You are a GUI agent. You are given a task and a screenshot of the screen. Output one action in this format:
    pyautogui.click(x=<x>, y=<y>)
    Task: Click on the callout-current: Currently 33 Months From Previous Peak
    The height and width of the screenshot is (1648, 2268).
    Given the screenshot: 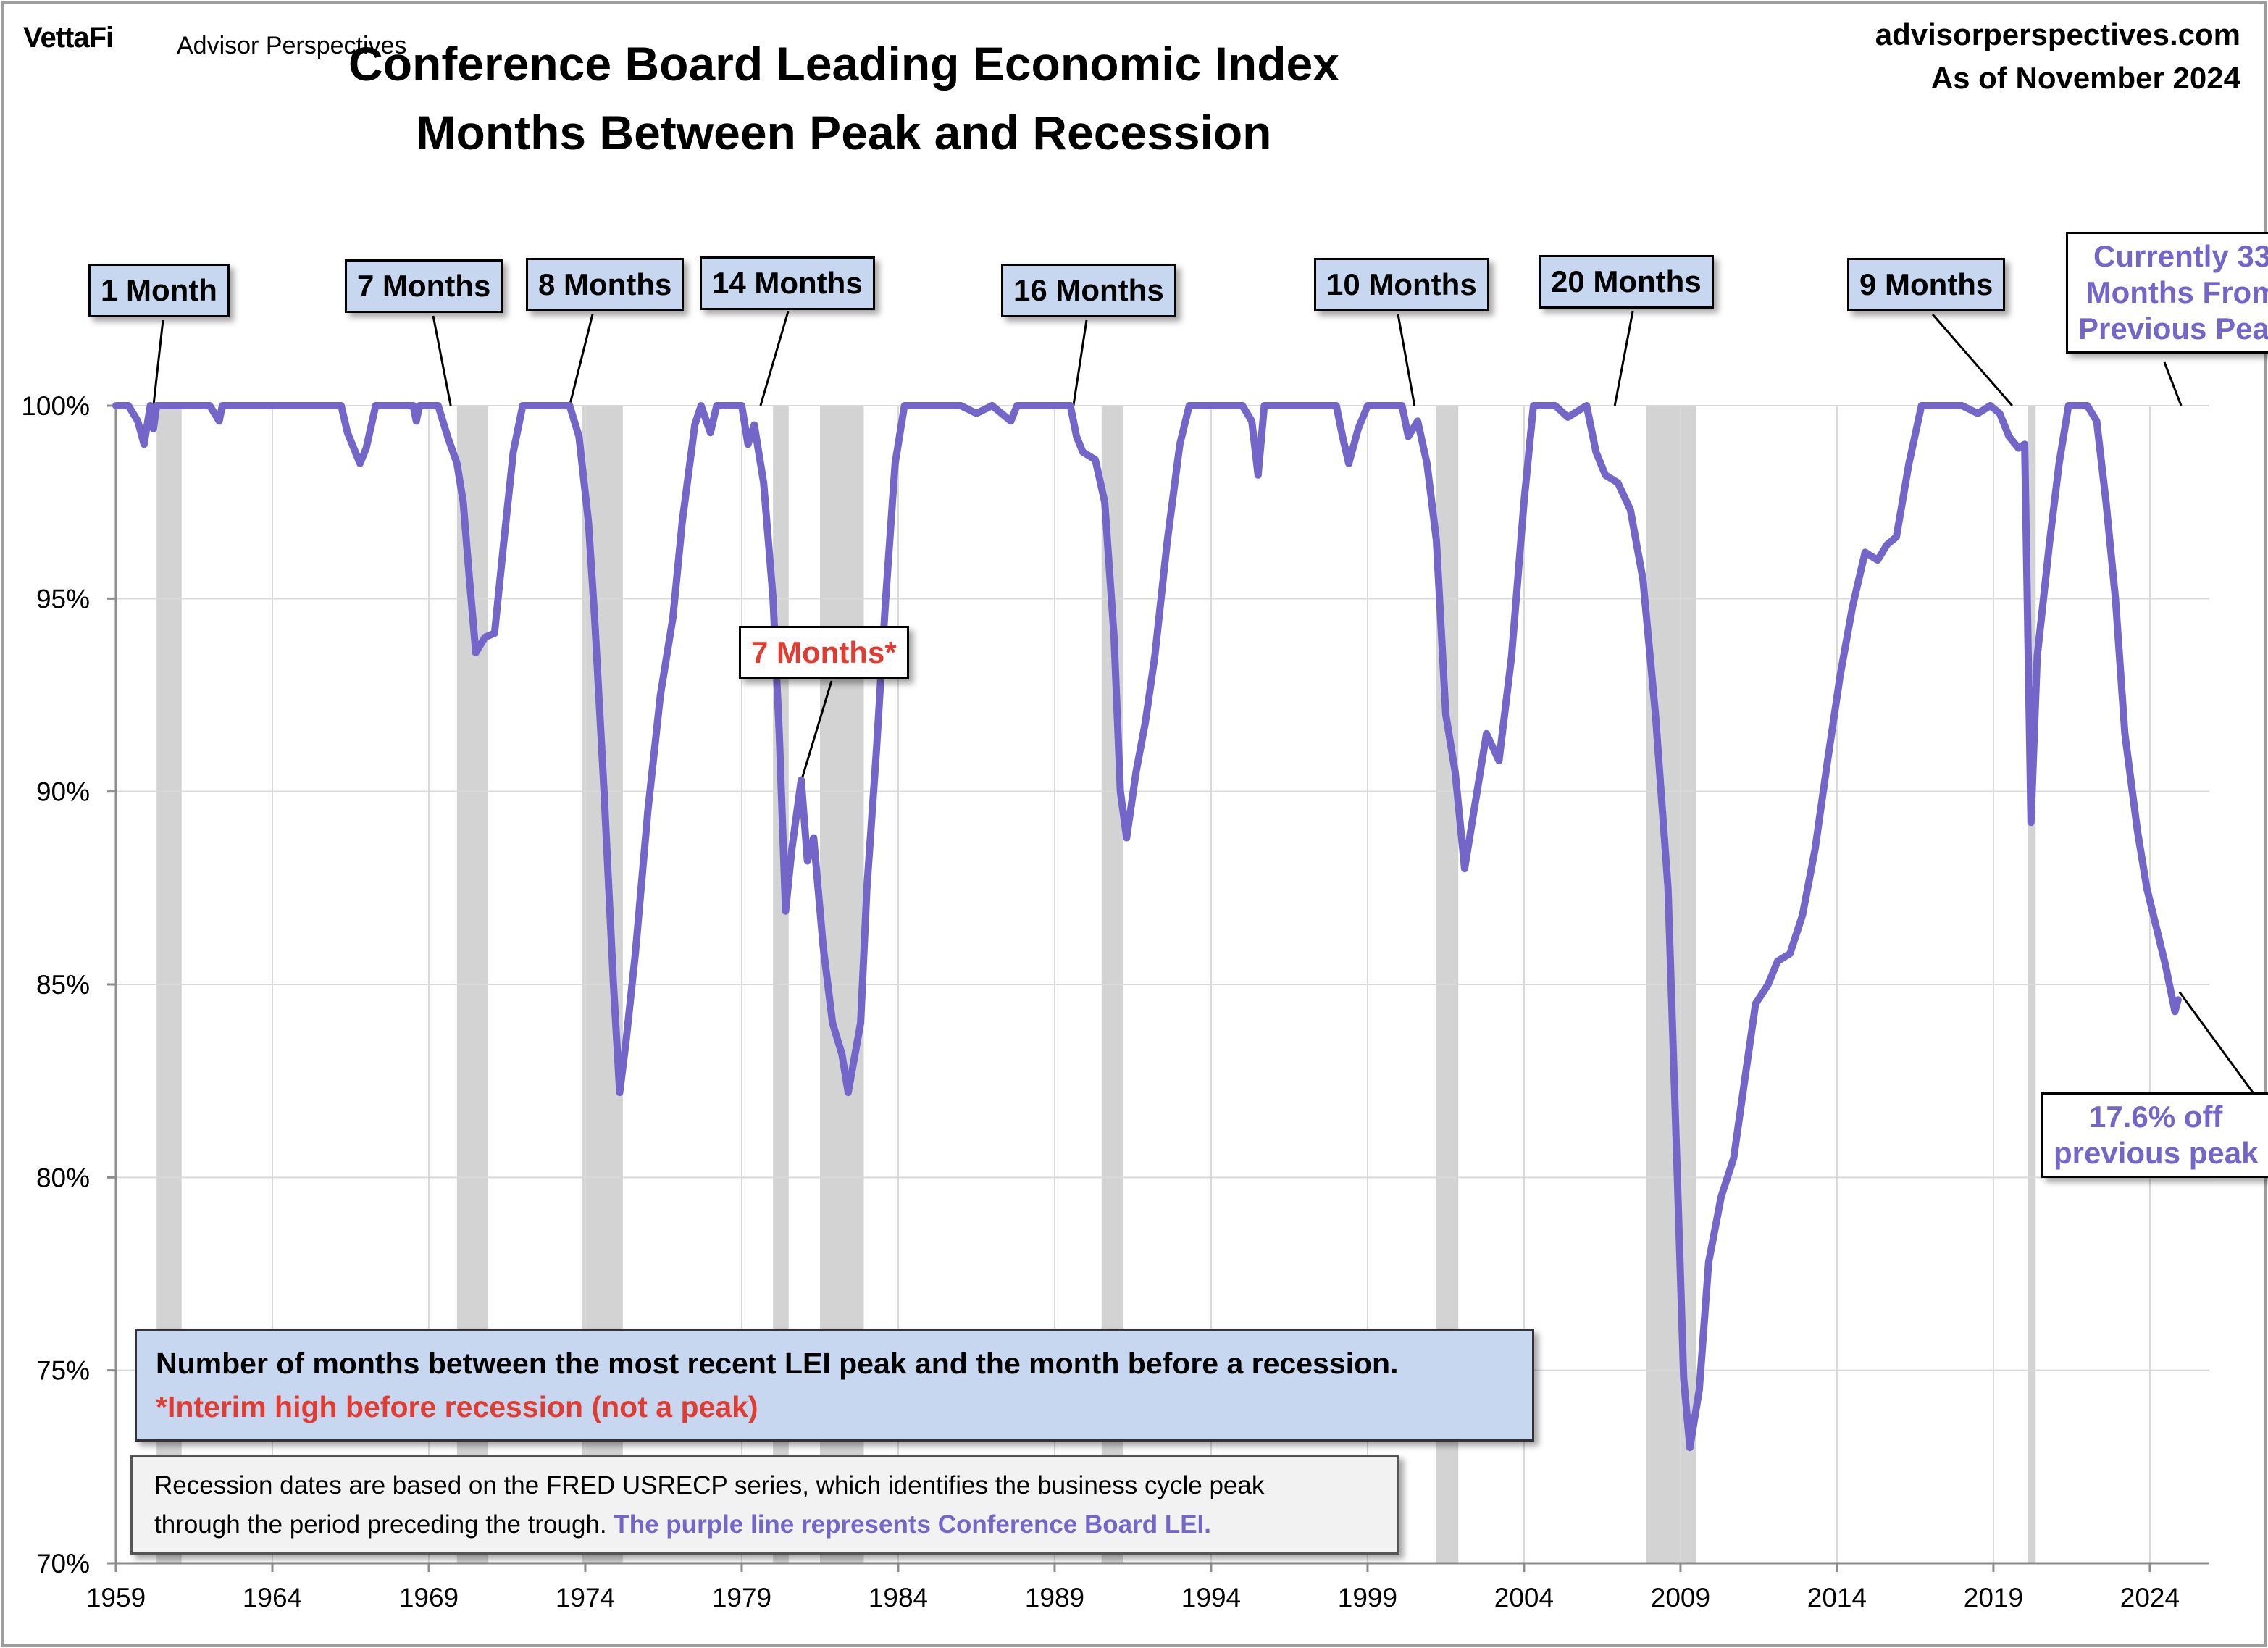 What is the action you would take?
    pyautogui.click(x=2167, y=293)
    